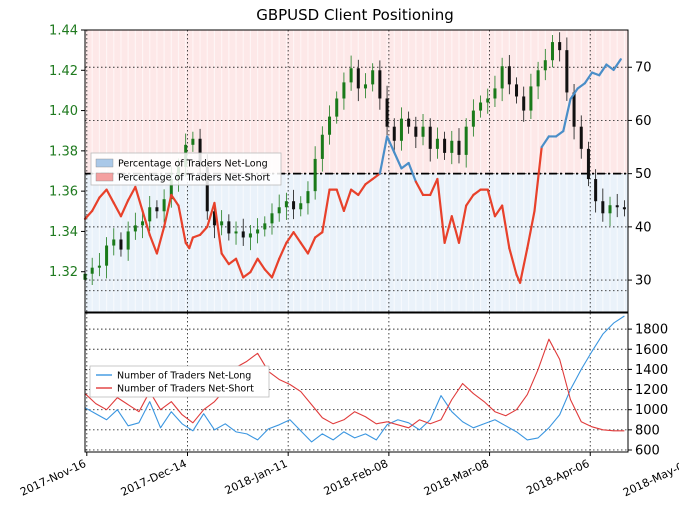 The image size is (679, 522). Describe the element at coordinates (63, 151) in the screenshot. I see `left-tick-label: 1.38` at that location.